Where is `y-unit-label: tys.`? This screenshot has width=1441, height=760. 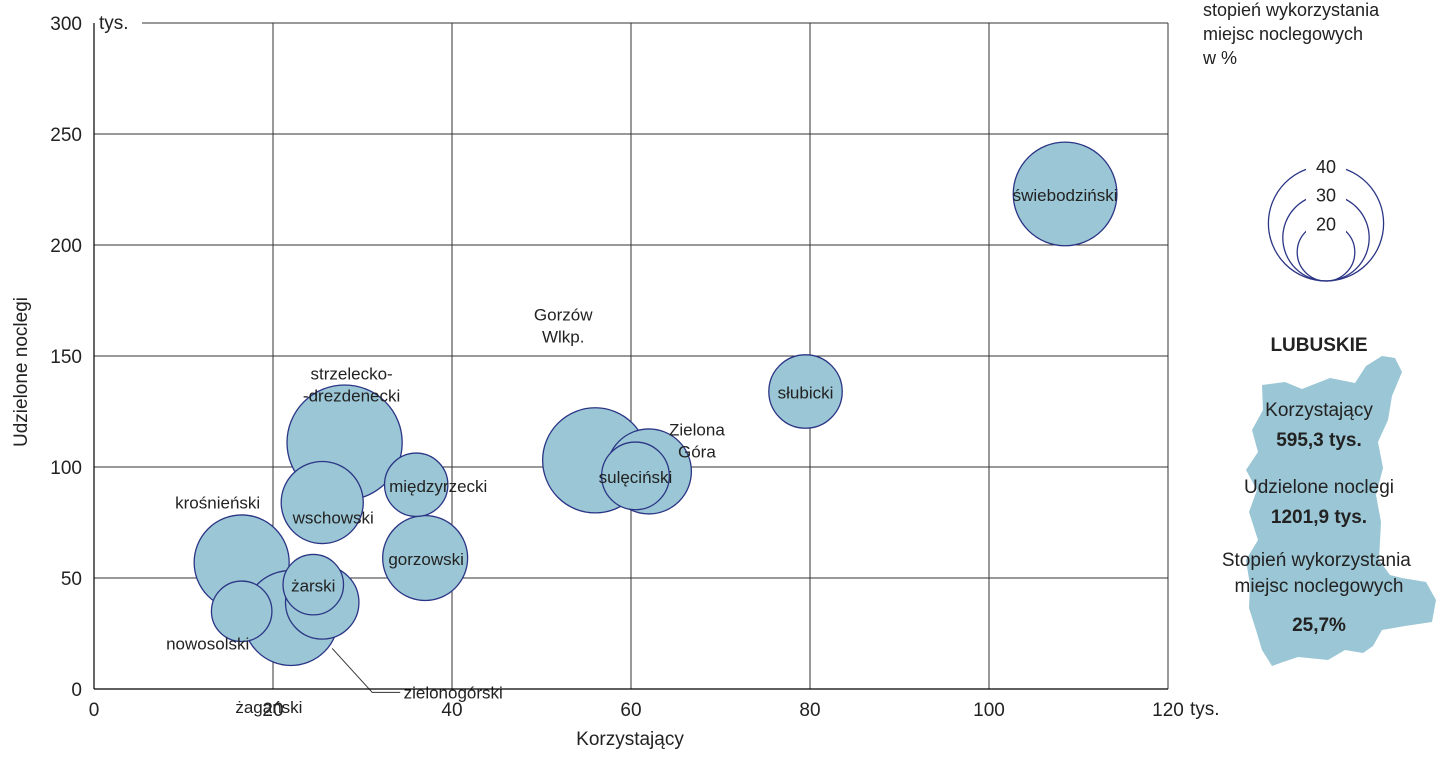 y-unit-label: tys. is located at coordinates (114, 23).